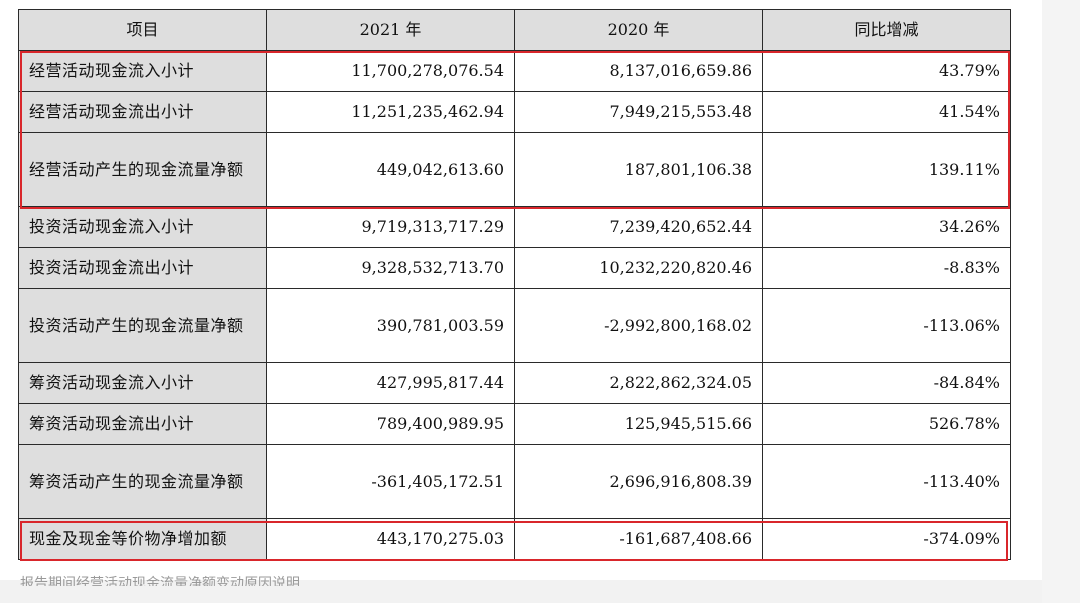 This screenshot has height=603, width=1080. I want to click on row-label: 投资活动产生的现金流量净额, so click(142, 325).